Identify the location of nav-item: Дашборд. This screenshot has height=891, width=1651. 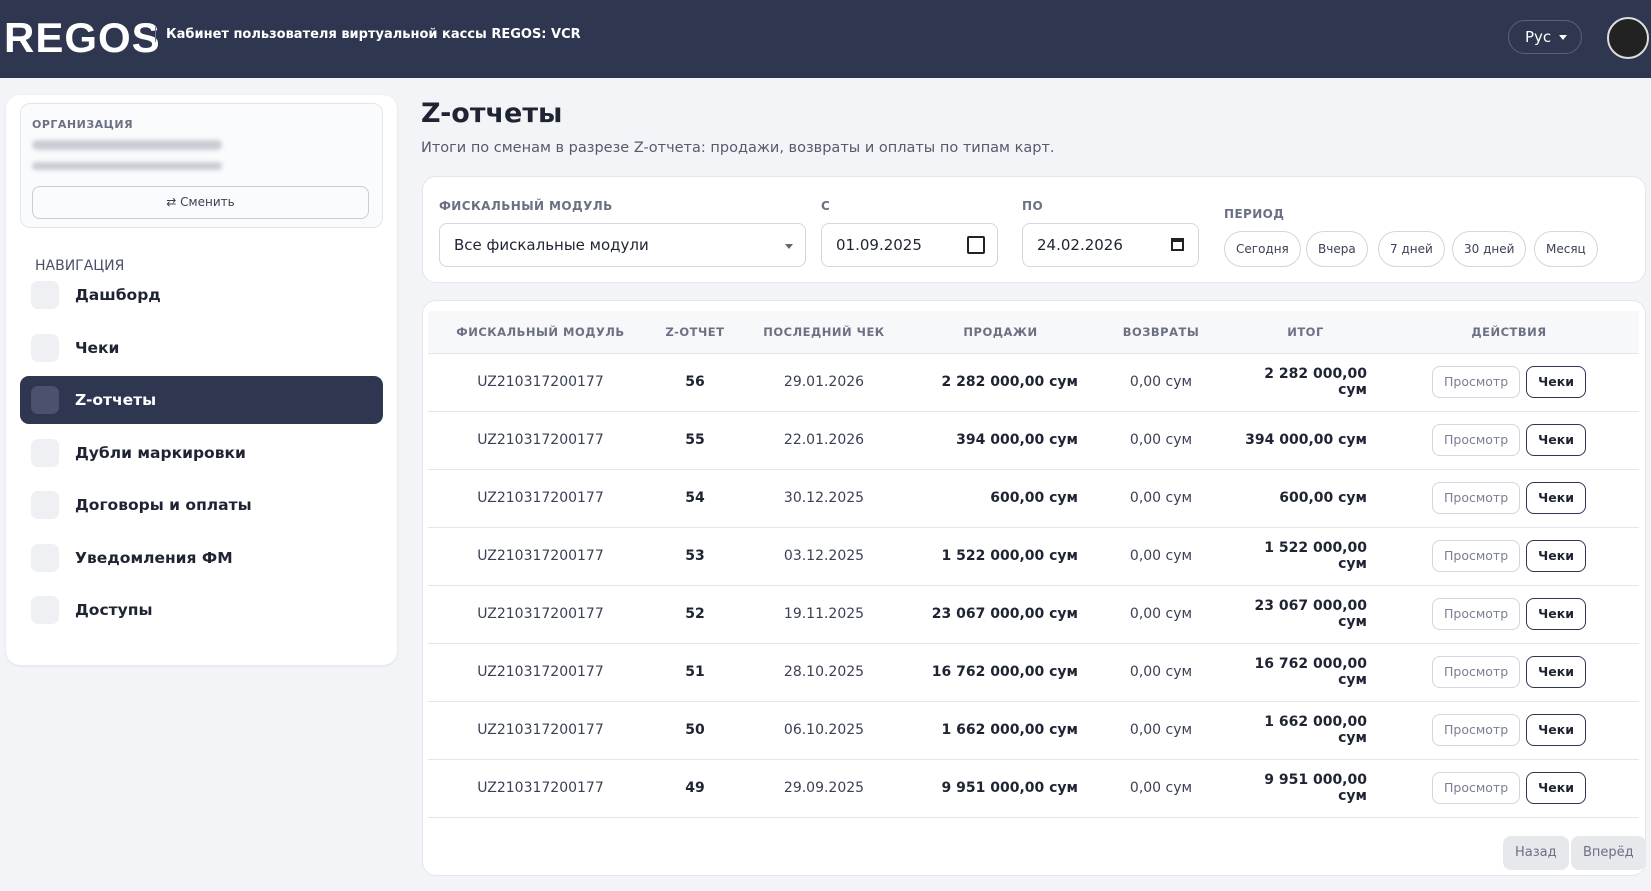
(201, 295).